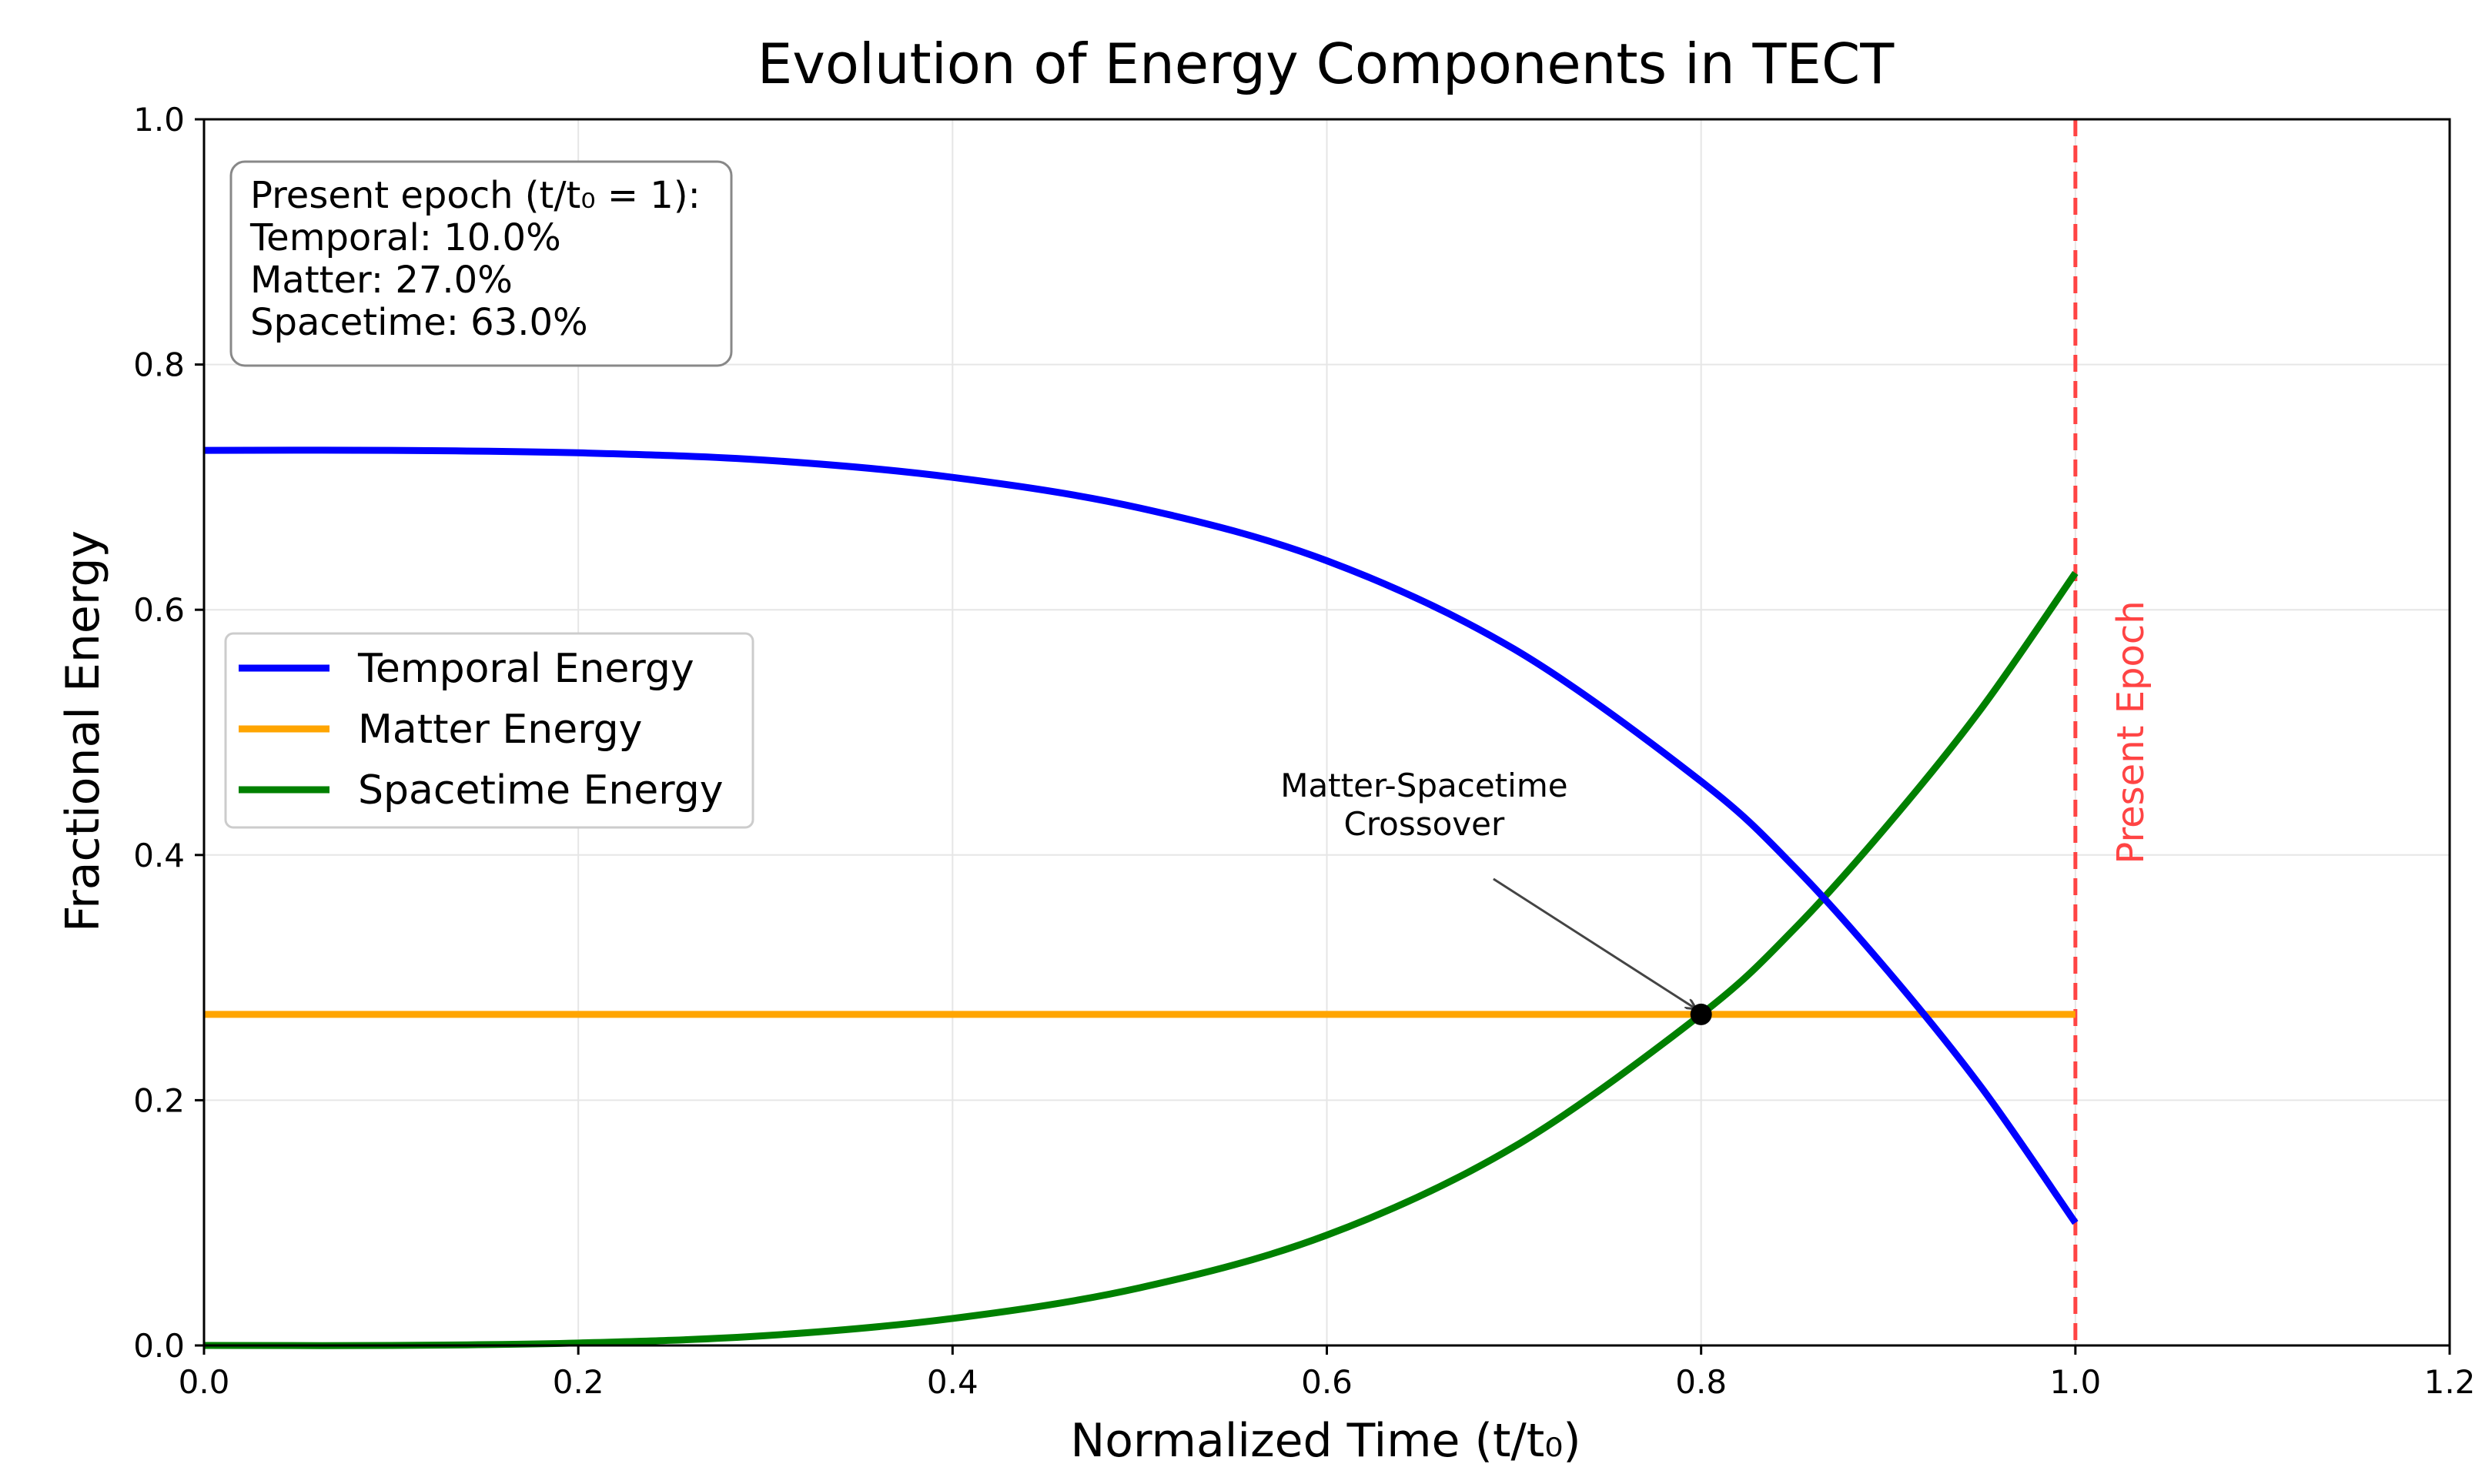  Describe the element at coordinates (500, 730) in the screenshot. I see `legend-label-matter: Matter Energy` at that location.